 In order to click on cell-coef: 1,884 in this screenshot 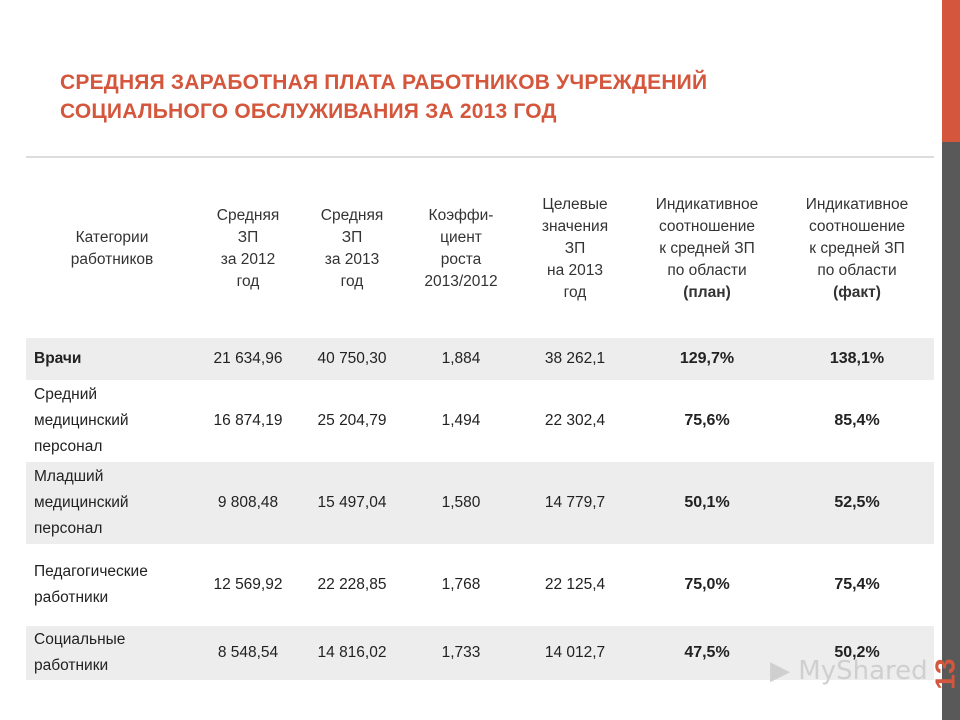, I will do `click(461, 359)`.